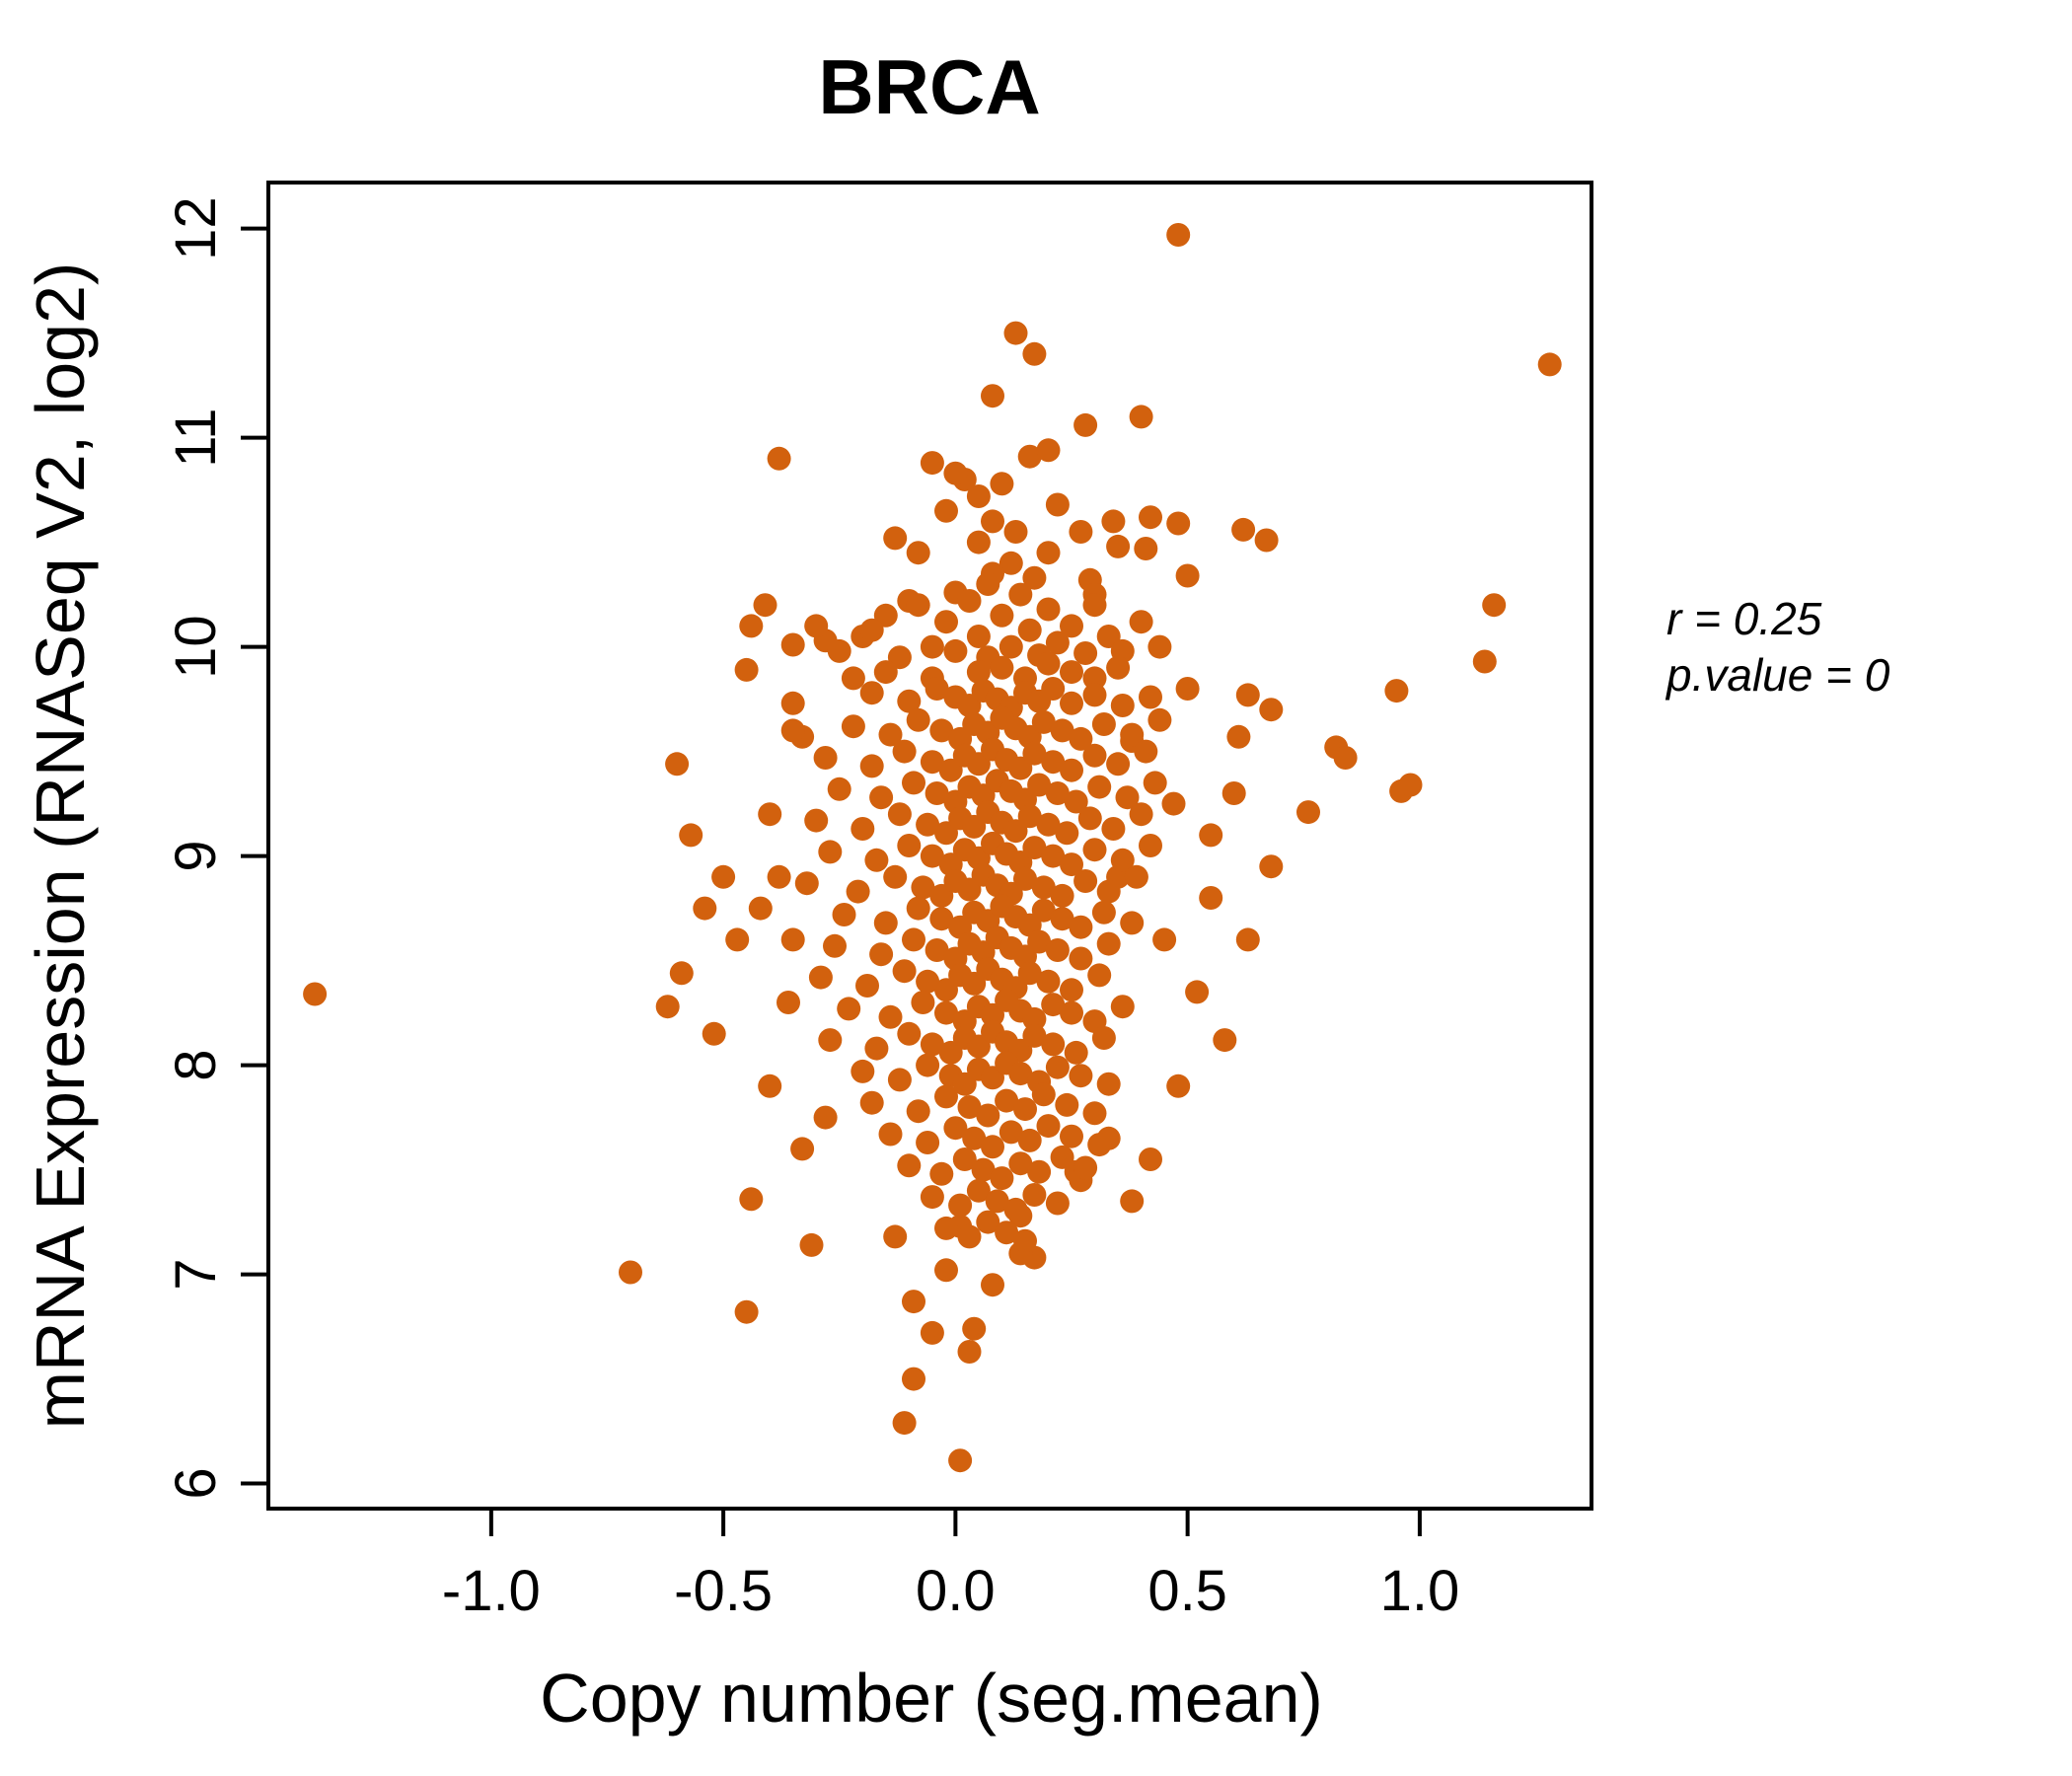 The width and height of the screenshot is (2072, 1776). What do you see at coordinates (956, 1591) in the screenshot?
I see `x-tick-label: 0.0` at bounding box center [956, 1591].